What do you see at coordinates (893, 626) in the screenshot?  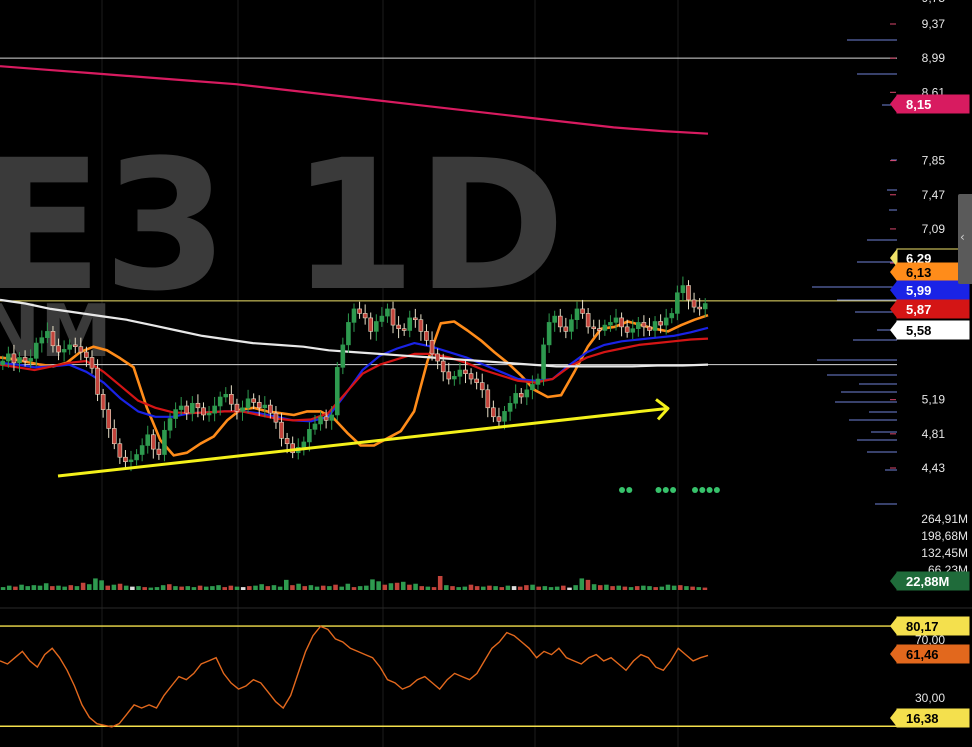 I see `rsi-tag-pointer` at bounding box center [893, 626].